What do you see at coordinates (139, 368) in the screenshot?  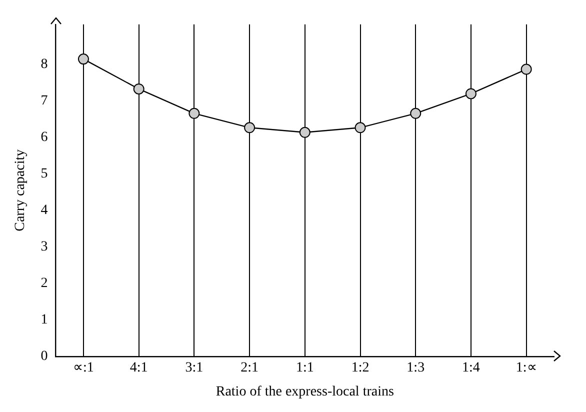 I see `x-tick-label: 4:1` at bounding box center [139, 368].